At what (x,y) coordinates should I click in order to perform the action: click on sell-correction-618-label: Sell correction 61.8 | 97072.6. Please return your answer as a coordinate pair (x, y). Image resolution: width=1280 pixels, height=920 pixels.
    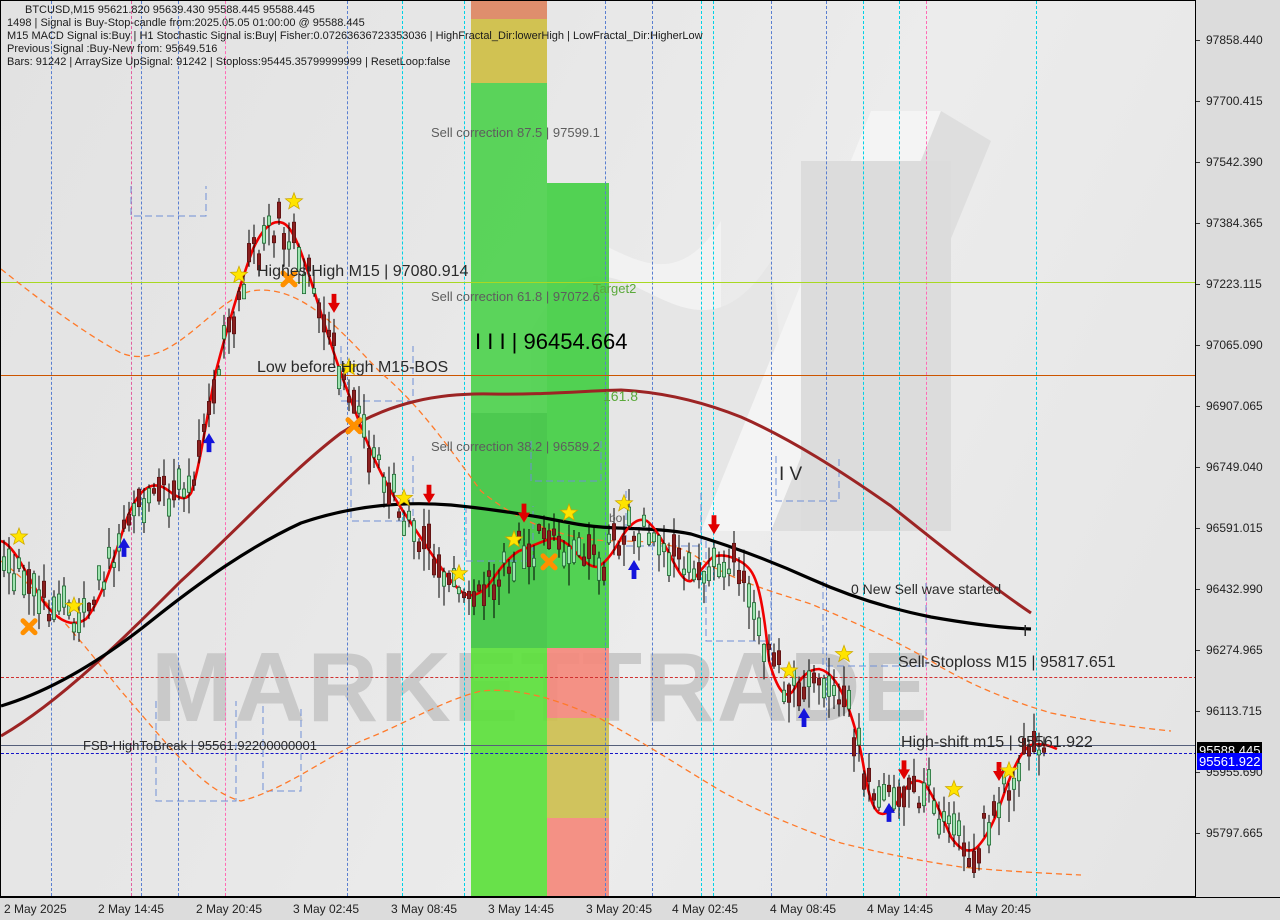
    Looking at the image, I should click on (515, 296).